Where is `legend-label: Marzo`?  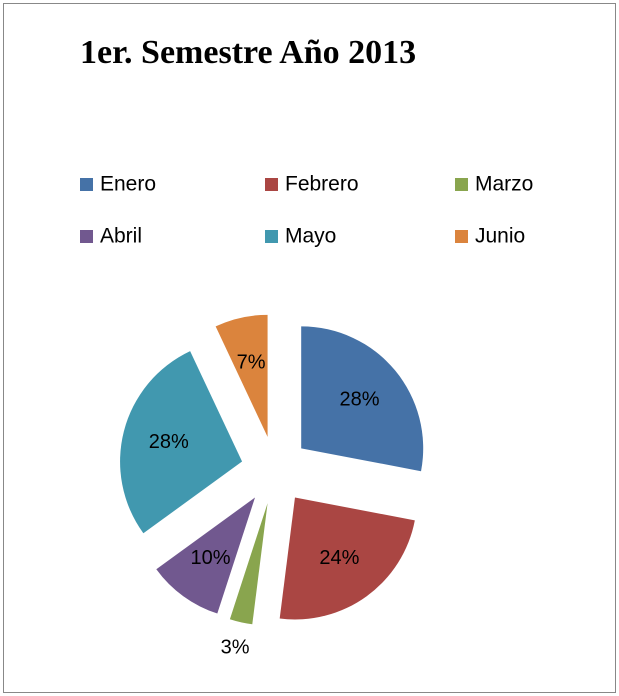 legend-label: Marzo is located at coordinates (504, 184).